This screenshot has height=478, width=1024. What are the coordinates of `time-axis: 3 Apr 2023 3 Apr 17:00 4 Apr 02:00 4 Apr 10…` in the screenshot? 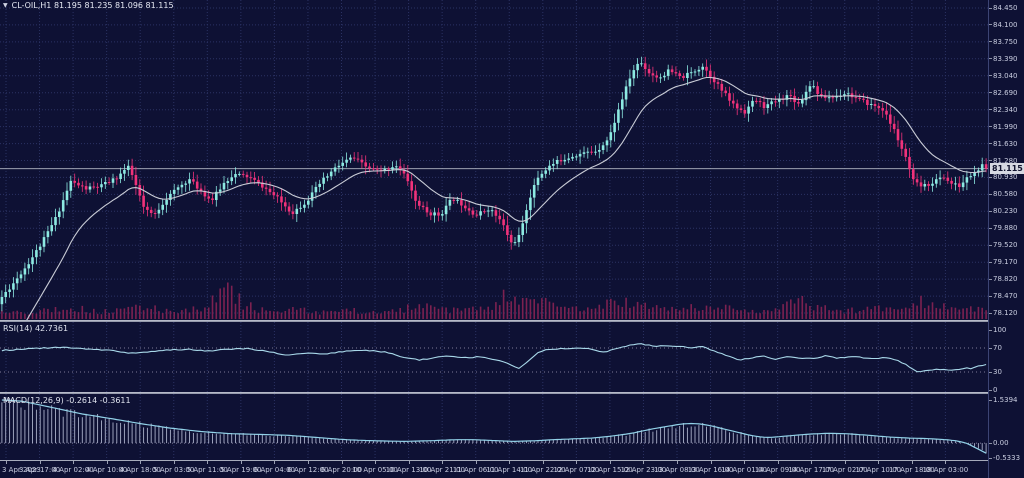 It's located at (512, 469).